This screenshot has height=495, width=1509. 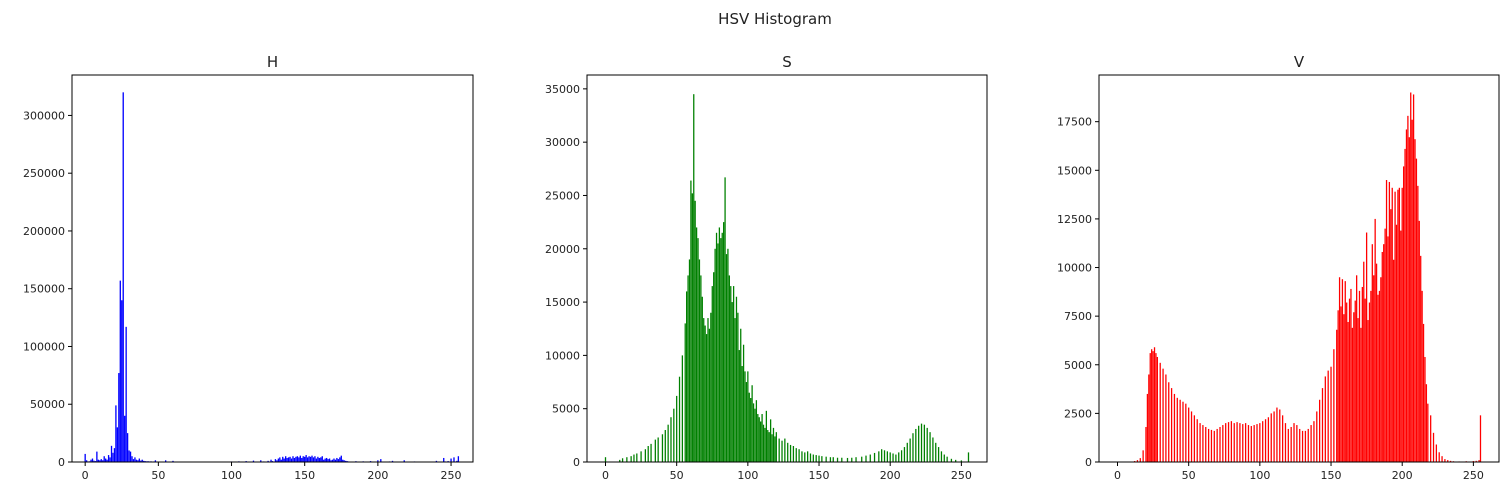 What do you see at coordinates (819, 475) in the screenshot?
I see `s-xtick-label: 150` at bounding box center [819, 475].